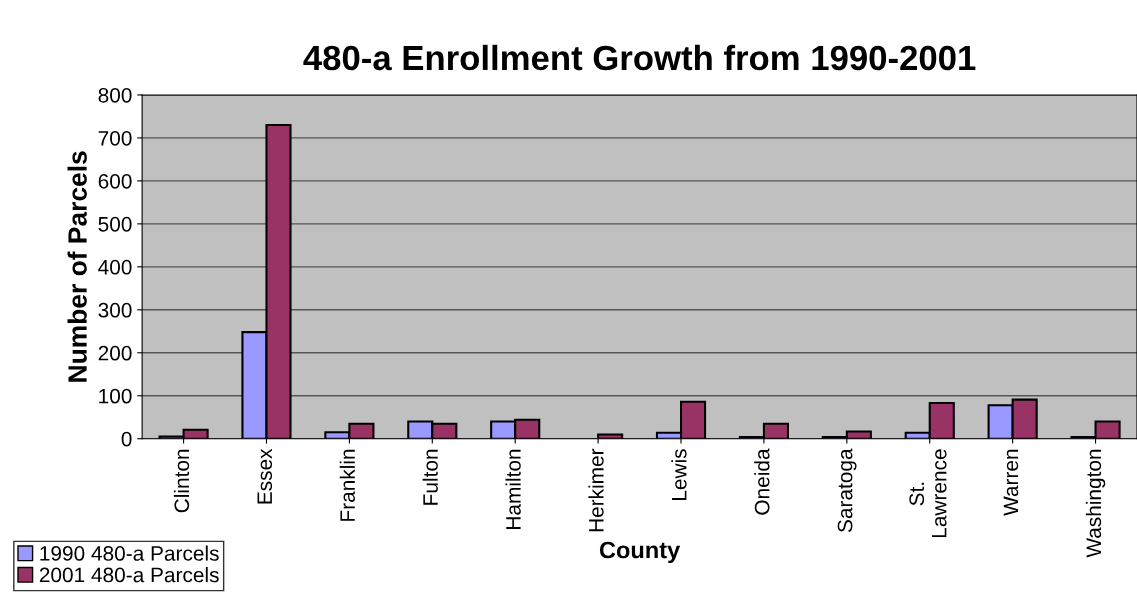 This screenshot has height=601, width=1137. Describe the element at coordinates (115, 396) in the screenshot. I see `y-tick-label: 100` at that location.